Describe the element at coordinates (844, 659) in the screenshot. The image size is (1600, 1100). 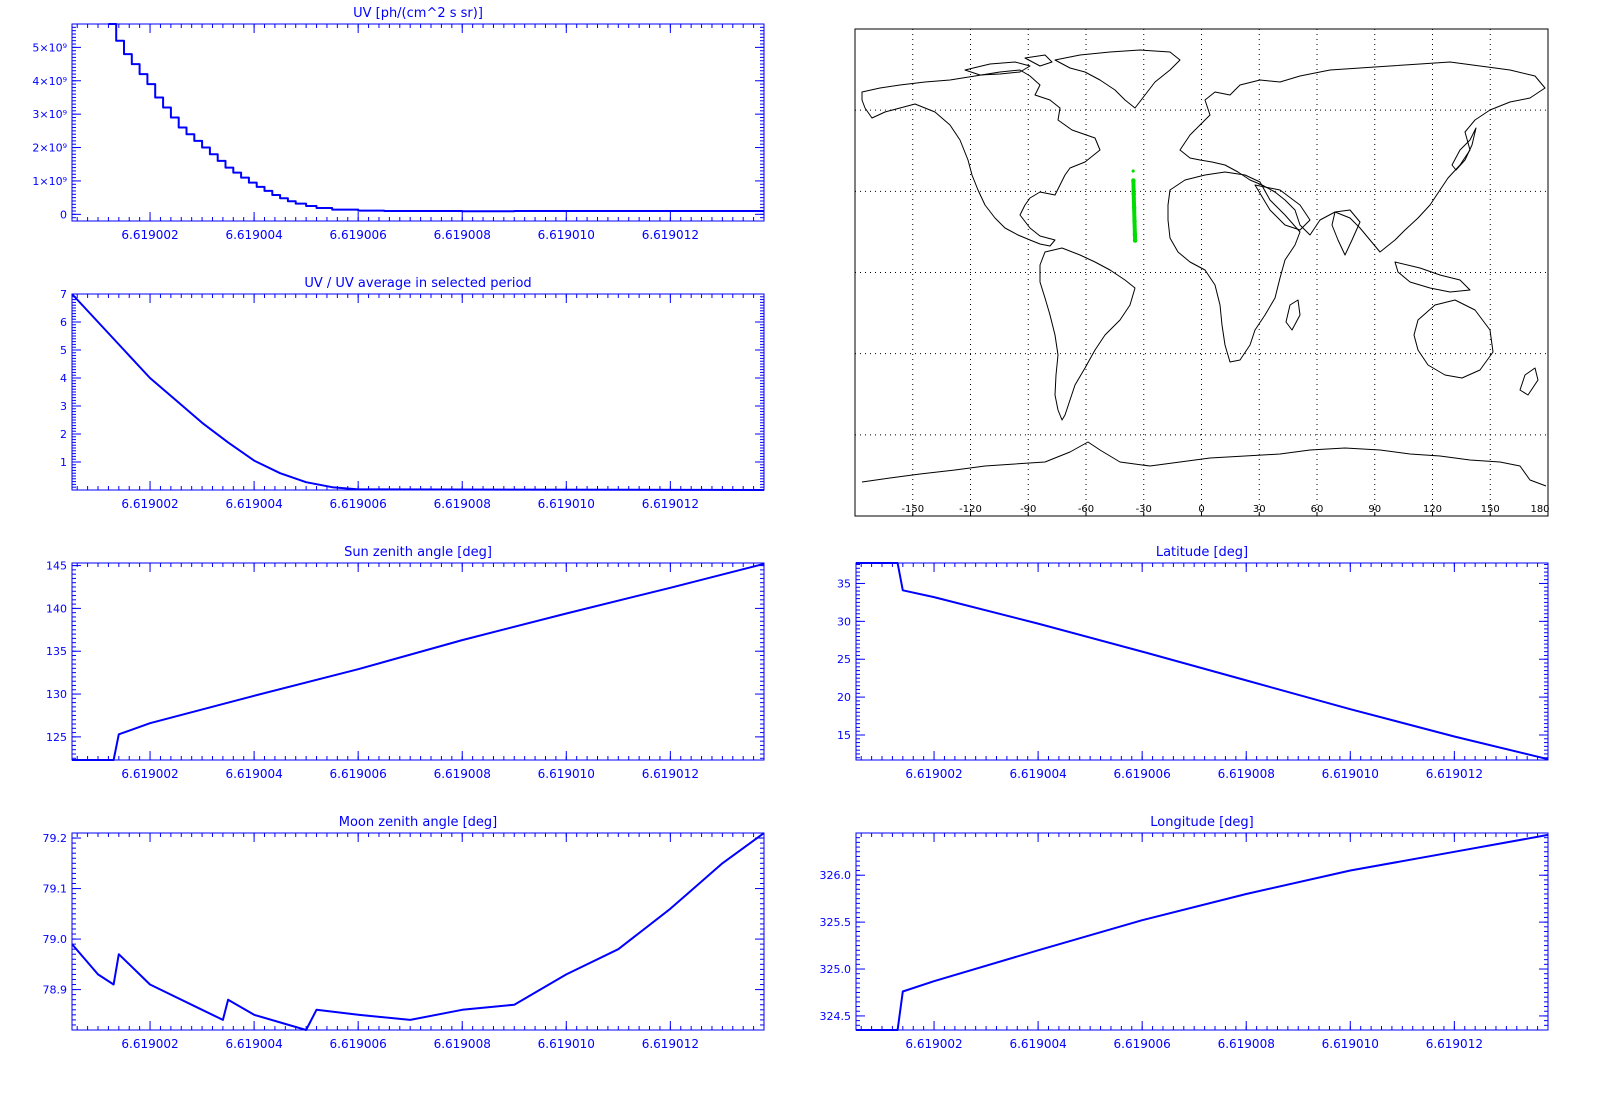
I see `y-tick-label: 25` at that location.